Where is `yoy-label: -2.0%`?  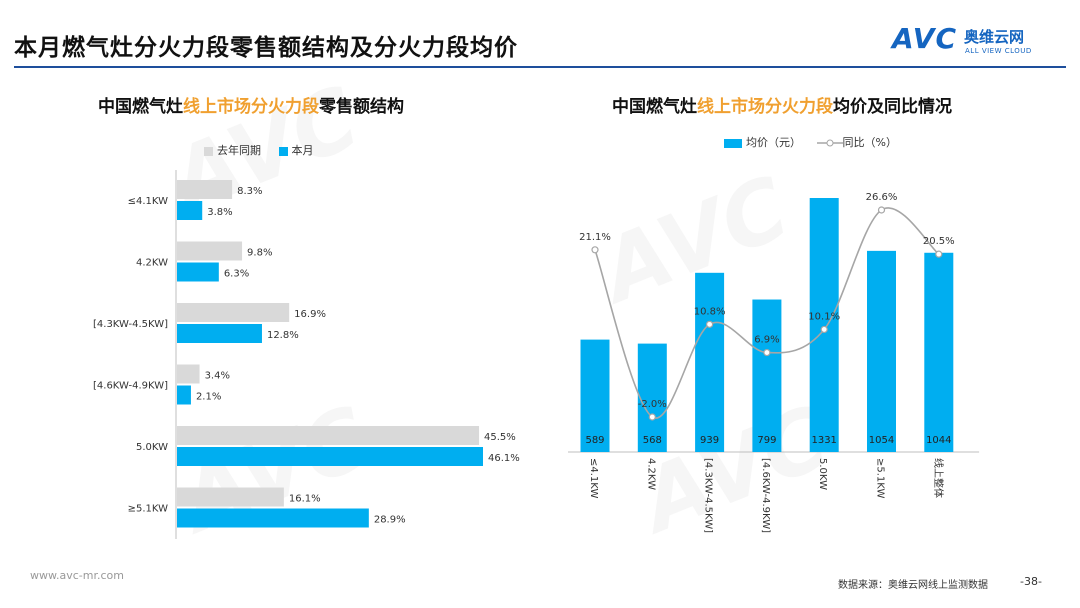
yoy-label: -2.0% is located at coordinates (652, 404).